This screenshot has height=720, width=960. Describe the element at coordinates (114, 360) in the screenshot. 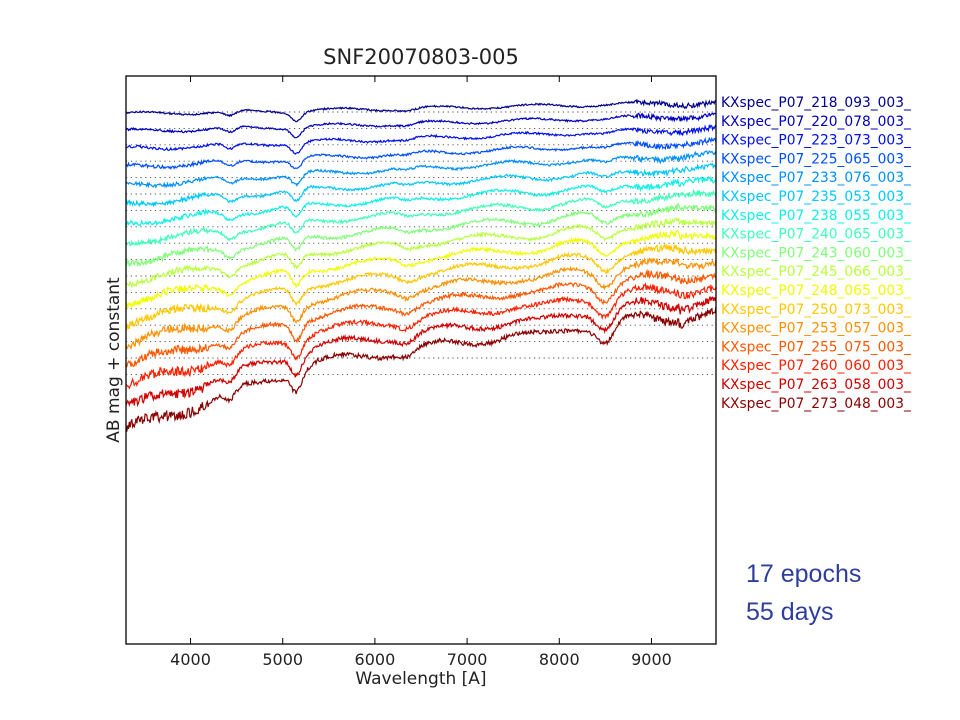

I see `y-axis-label: AB mag + constant` at that location.